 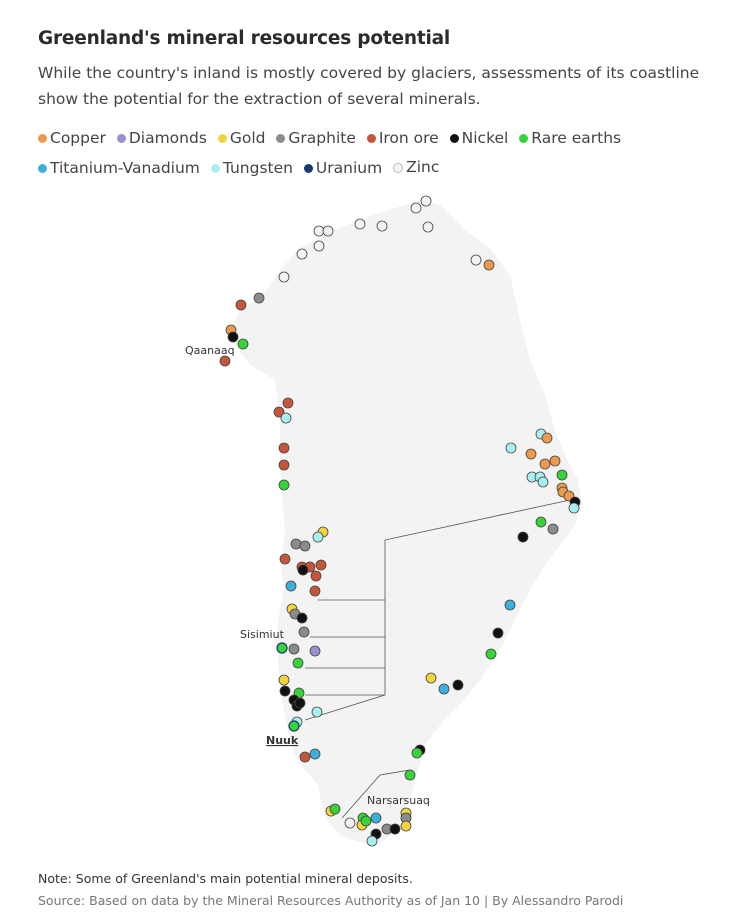 What do you see at coordinates (247, 138) in the screenshot?
I see `legend-label: Gold` at bounding box center [247, 138].